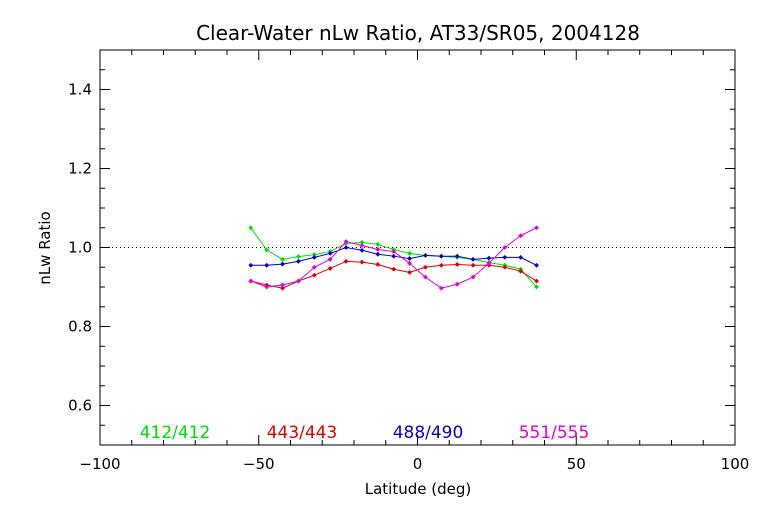 The height and width of the screenshot is (512, 768). I want to click on legend-entry: 488/490, so click(428, 433).